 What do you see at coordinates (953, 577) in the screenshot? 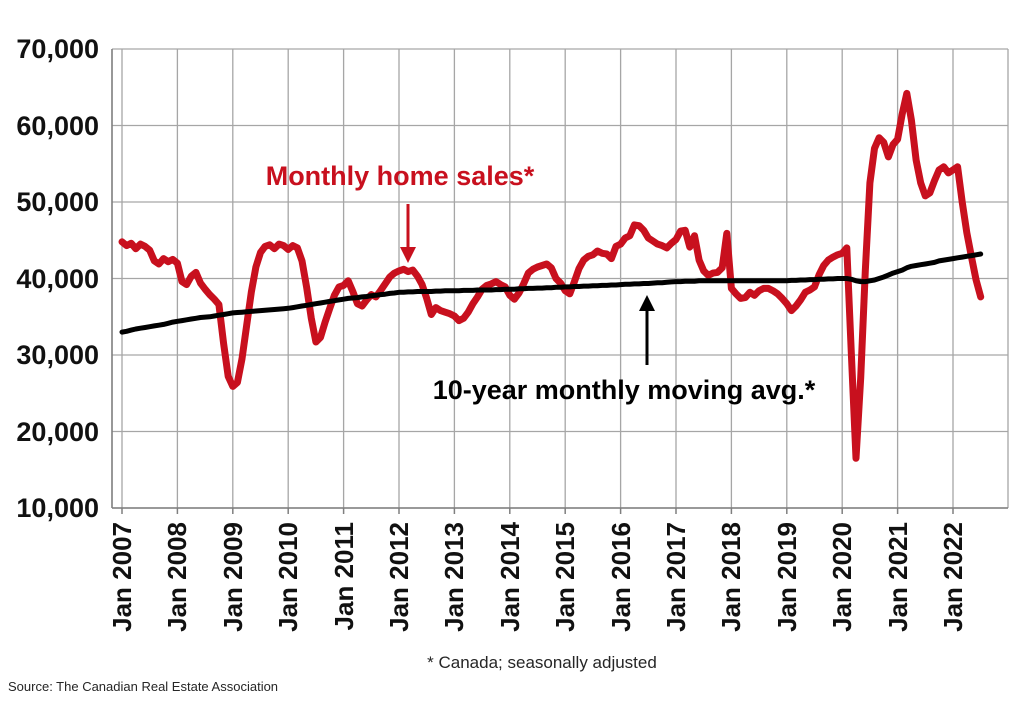
I see `x-tick-label: Jan 2022` at bounding box center [953, 577].